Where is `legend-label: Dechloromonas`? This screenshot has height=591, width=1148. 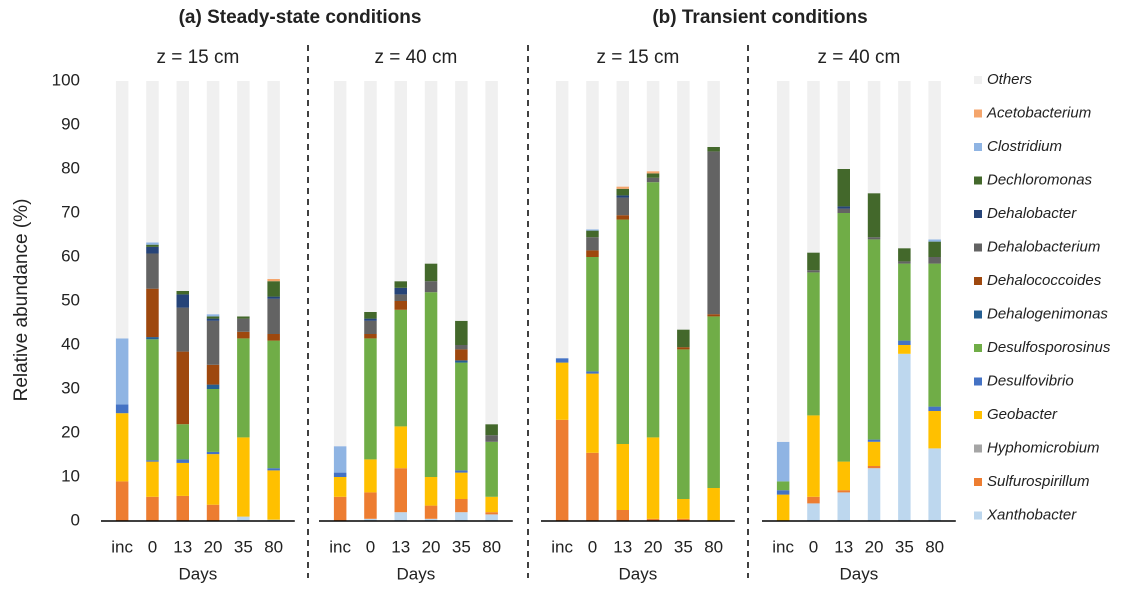 legend-label: Dechloromonas is located at coordinates (1040, 179).